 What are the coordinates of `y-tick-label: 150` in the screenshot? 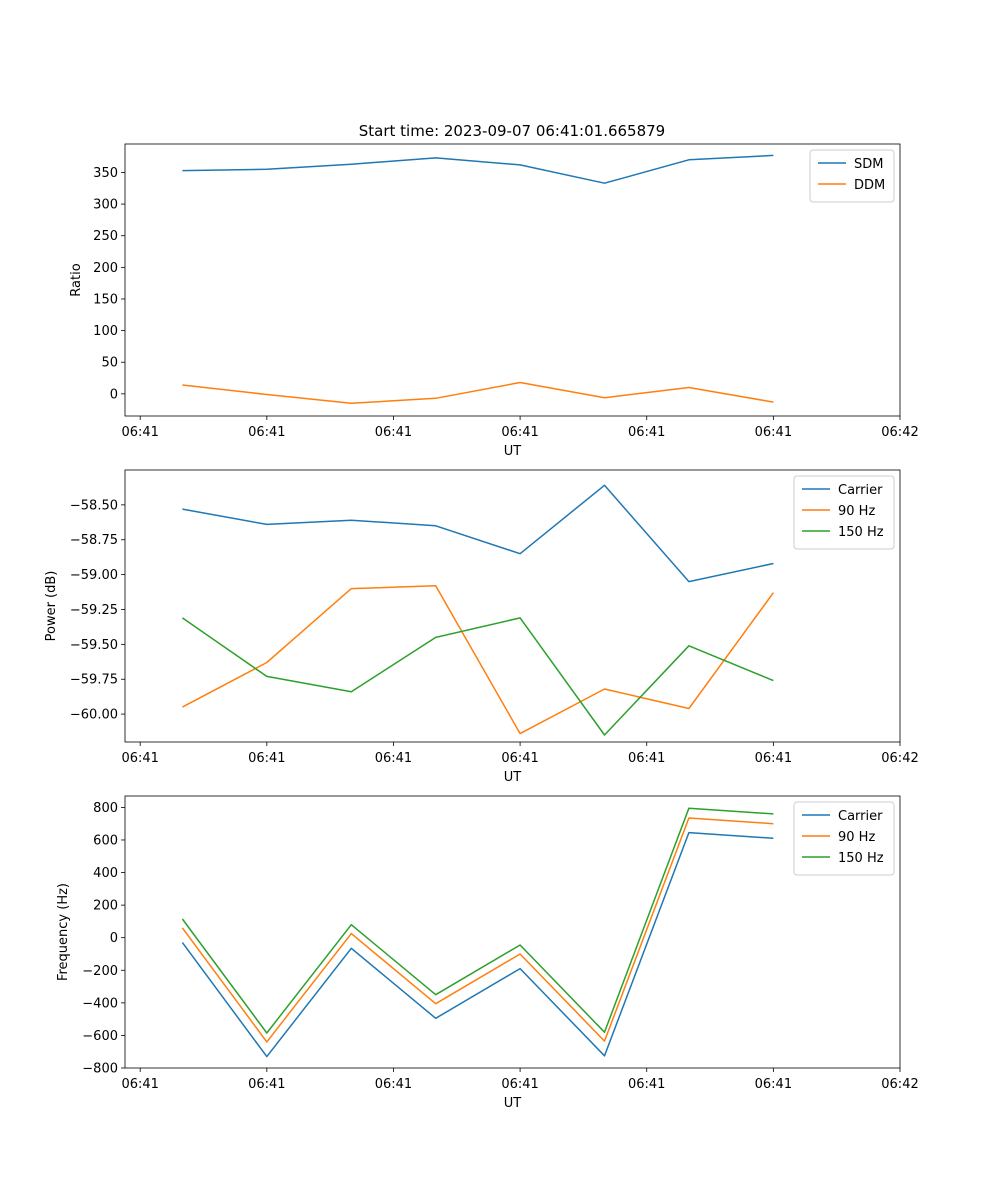 It's located at (105, 299).